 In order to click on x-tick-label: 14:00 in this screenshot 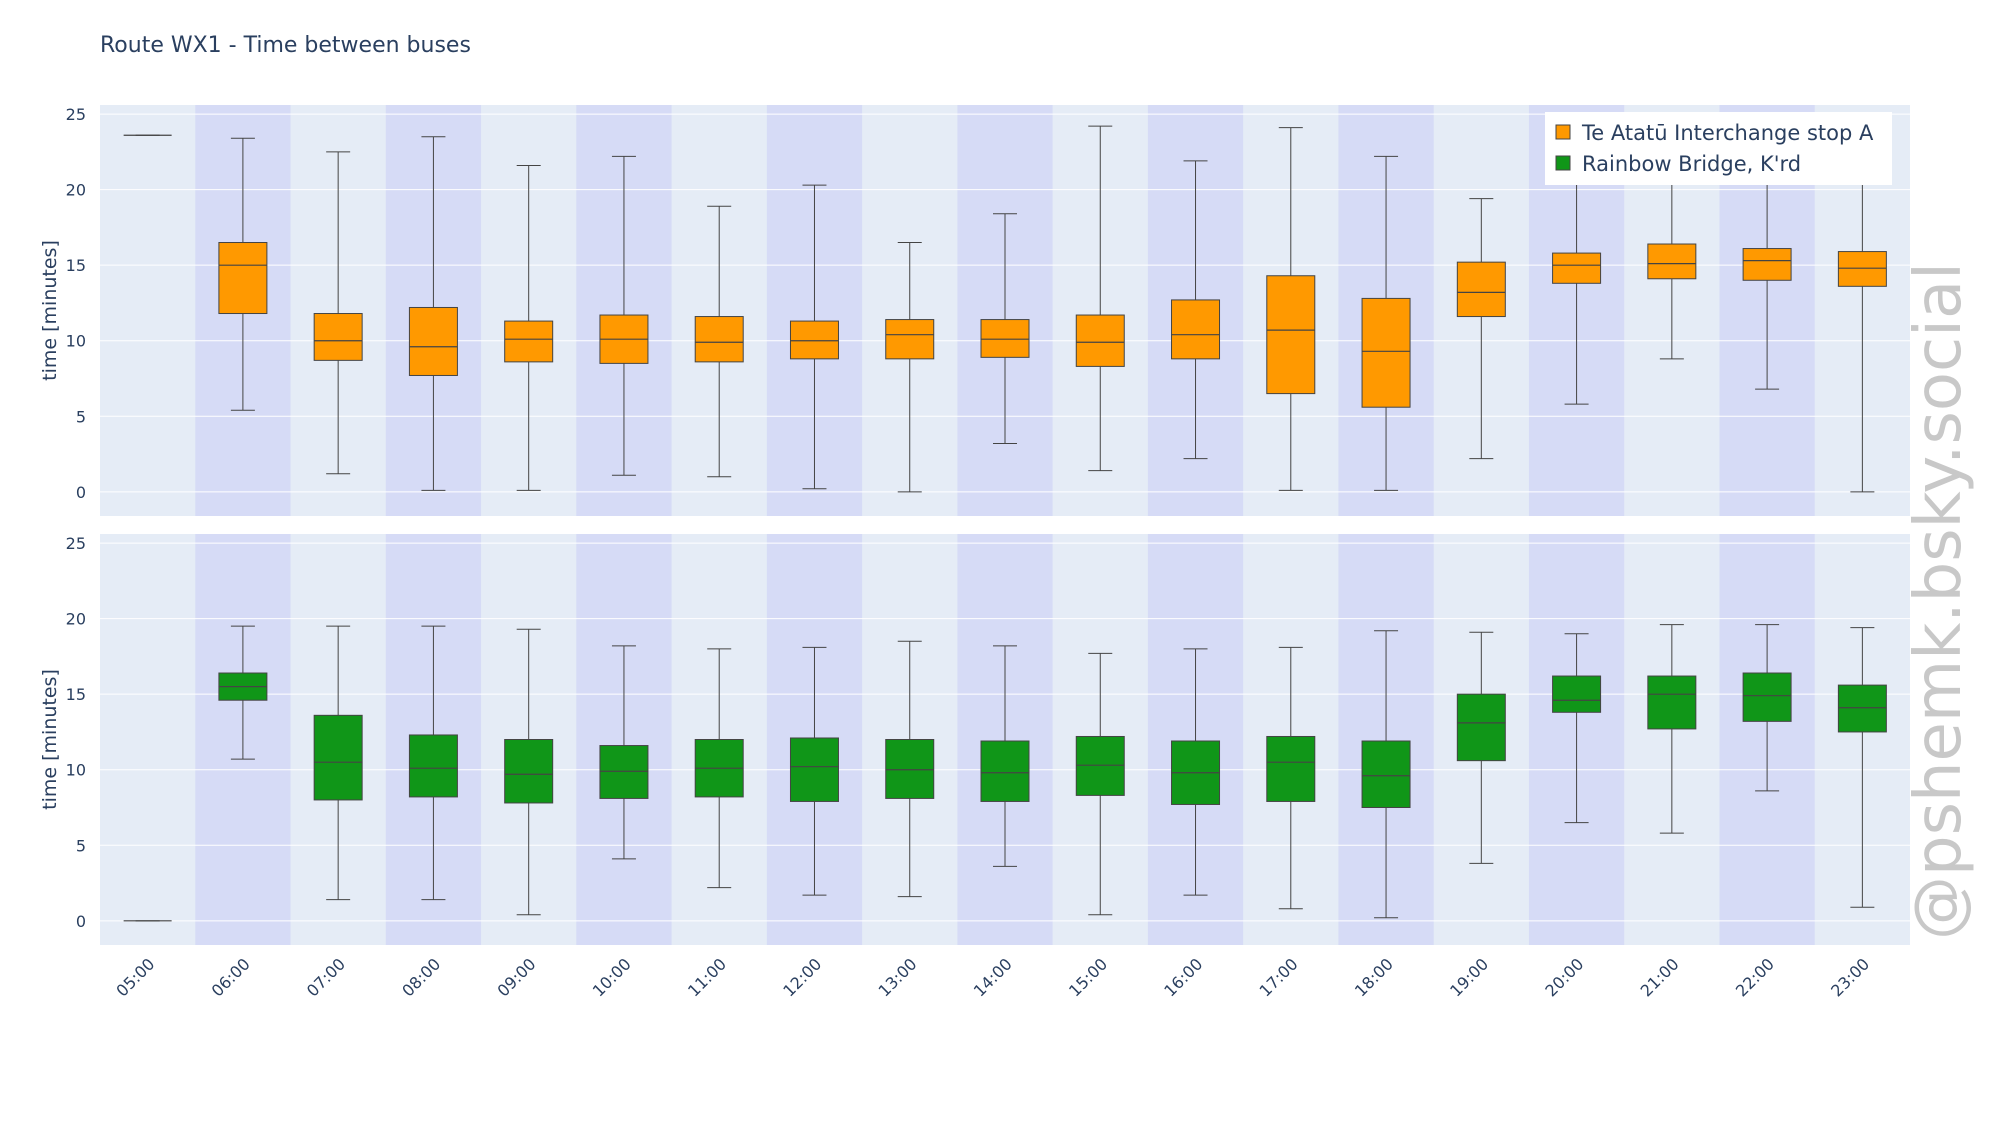, I will do `click(993, 977)`.